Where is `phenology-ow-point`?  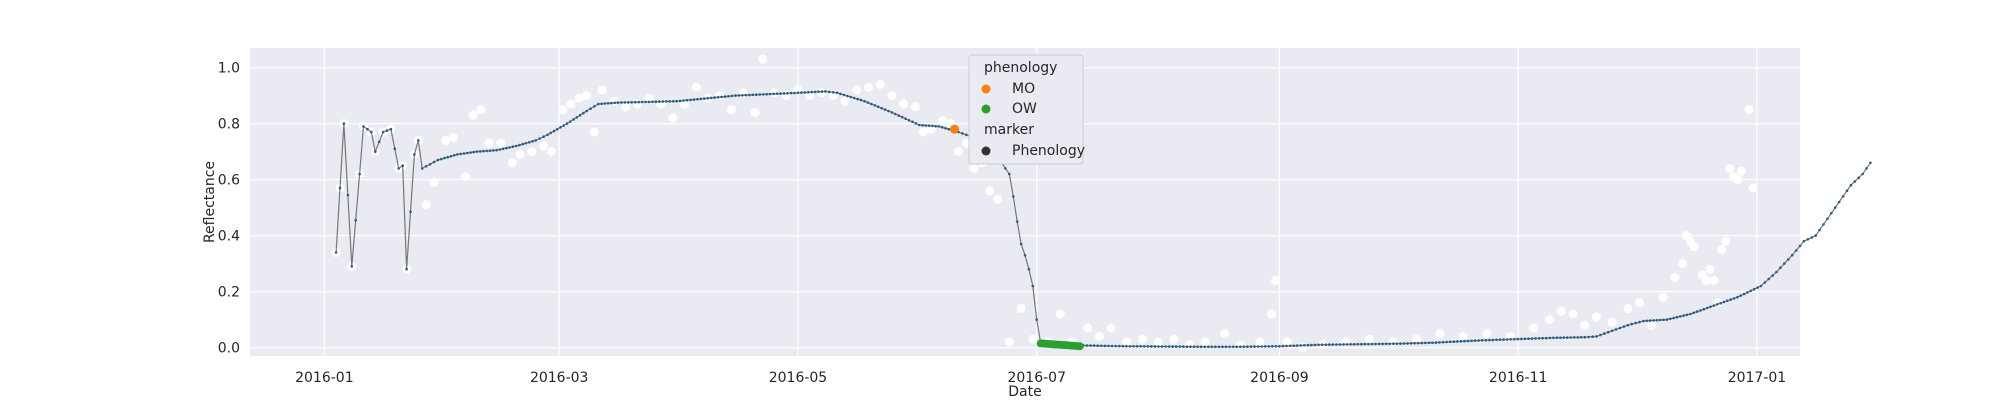 phenology-ow-point is located at coordinates (1079, 346).